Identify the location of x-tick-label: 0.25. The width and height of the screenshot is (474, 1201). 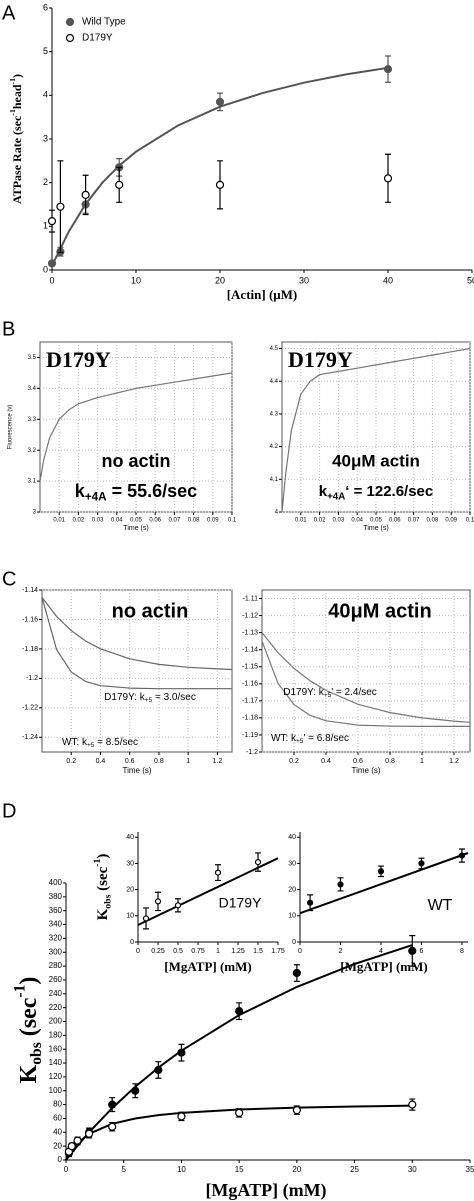
(158, 951).